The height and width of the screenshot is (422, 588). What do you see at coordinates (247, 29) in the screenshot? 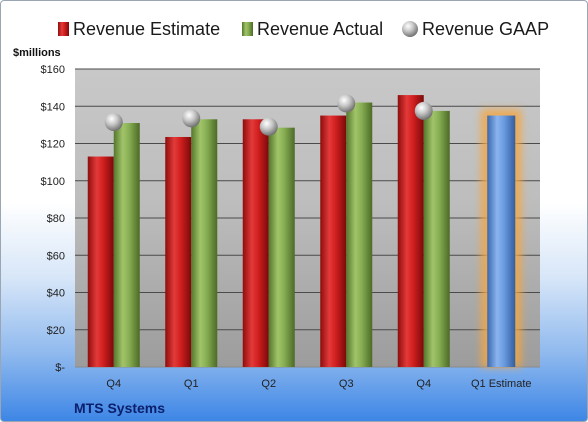
I see `legend-swatch-revenue-actual` at bounding box center [247, 29].